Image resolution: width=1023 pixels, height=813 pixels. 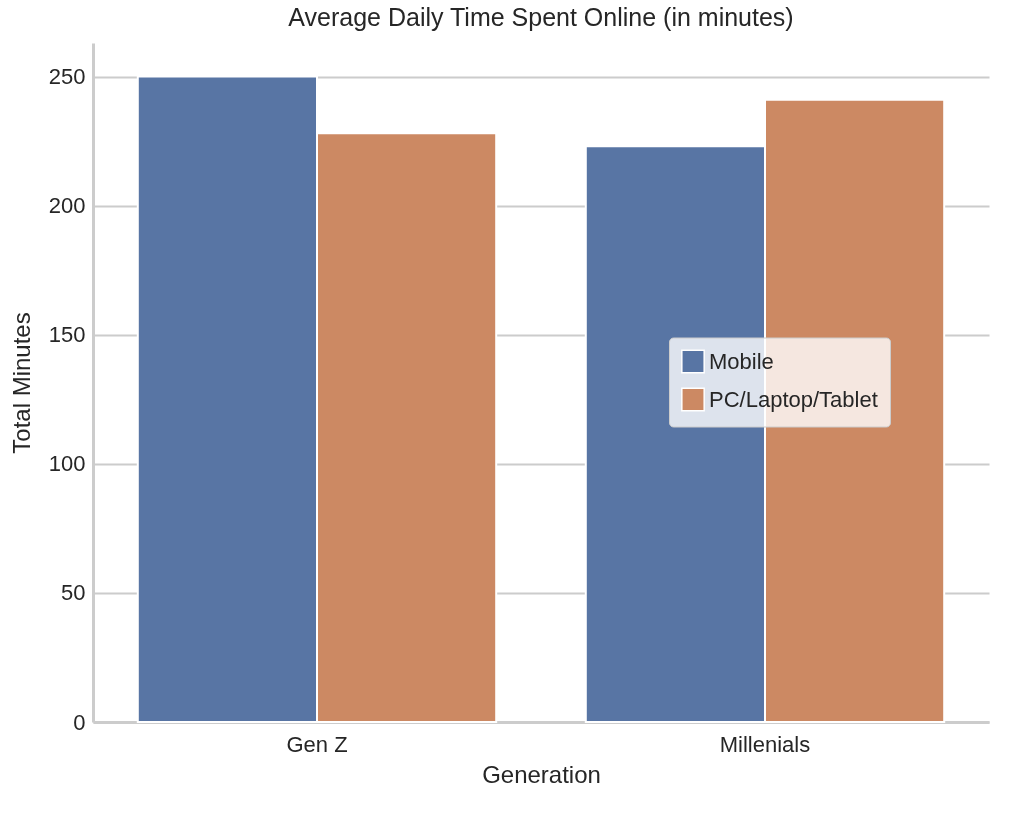 I want to click on y-tick-label: 250, so click(x=67, y=77).